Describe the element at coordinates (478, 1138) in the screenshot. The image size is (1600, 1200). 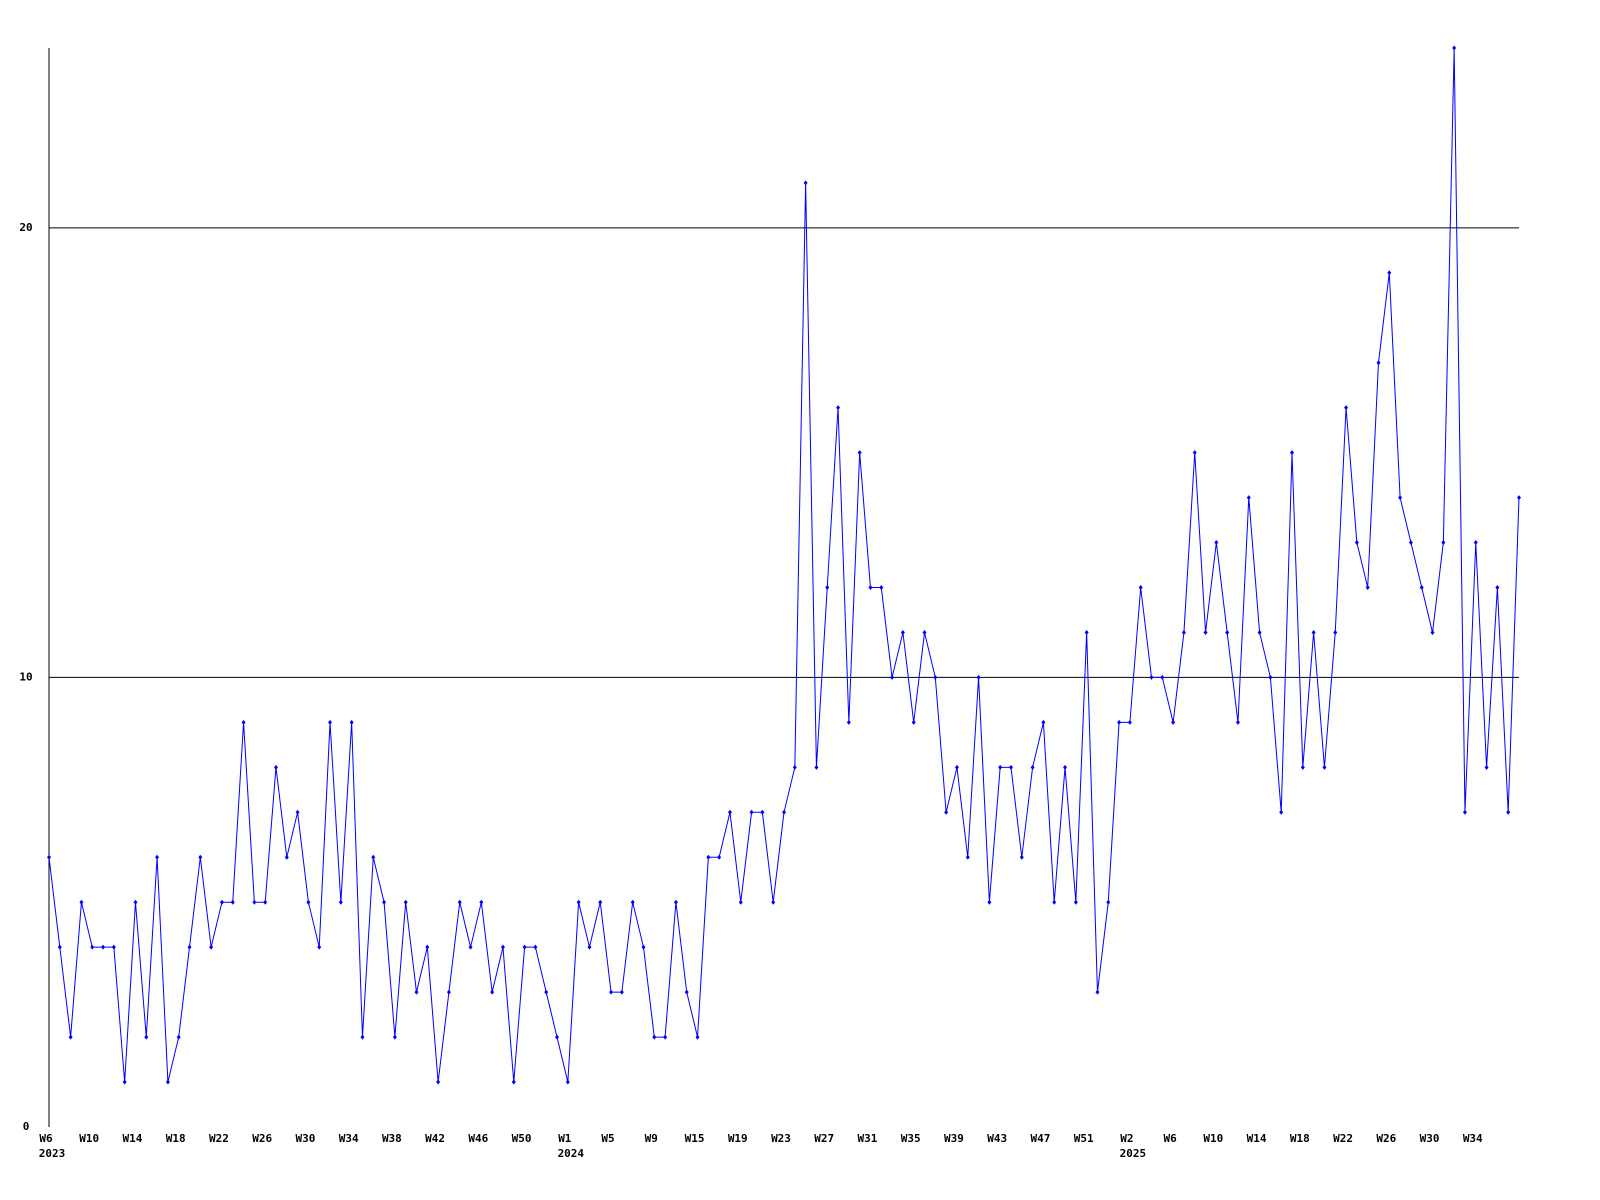
I see `x-tick-label: W46` at that location.